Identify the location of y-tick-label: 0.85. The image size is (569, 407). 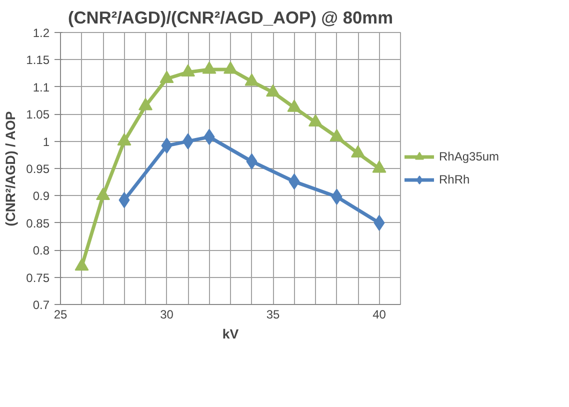
(38, 223).